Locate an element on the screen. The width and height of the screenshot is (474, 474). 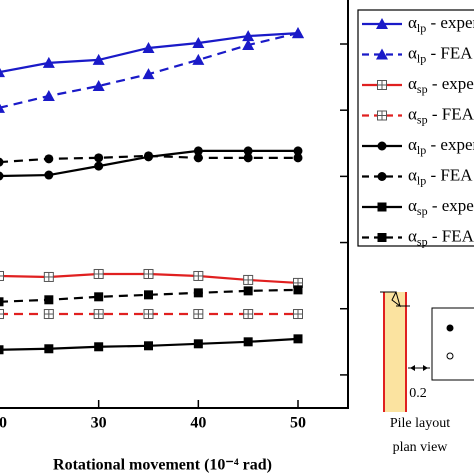
inset: 0.2 Pile layout plan view is located at coordinates (427, 373).